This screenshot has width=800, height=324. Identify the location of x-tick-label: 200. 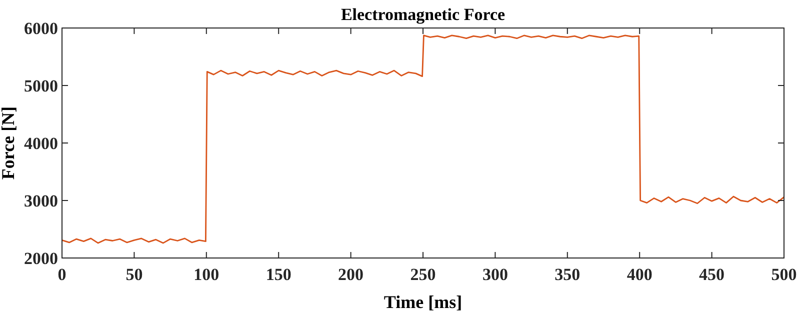
(351, 274).